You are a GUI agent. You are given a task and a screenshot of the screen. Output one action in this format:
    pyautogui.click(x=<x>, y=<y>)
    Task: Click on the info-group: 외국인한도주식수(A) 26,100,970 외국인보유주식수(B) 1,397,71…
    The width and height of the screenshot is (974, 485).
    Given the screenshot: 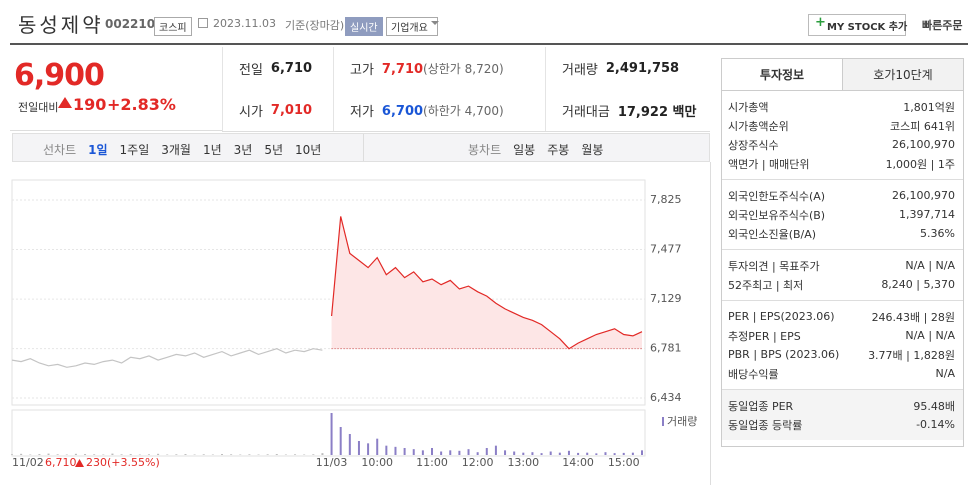 What is the action you would take?
    pyautogui.click(x=842, y=215)
    